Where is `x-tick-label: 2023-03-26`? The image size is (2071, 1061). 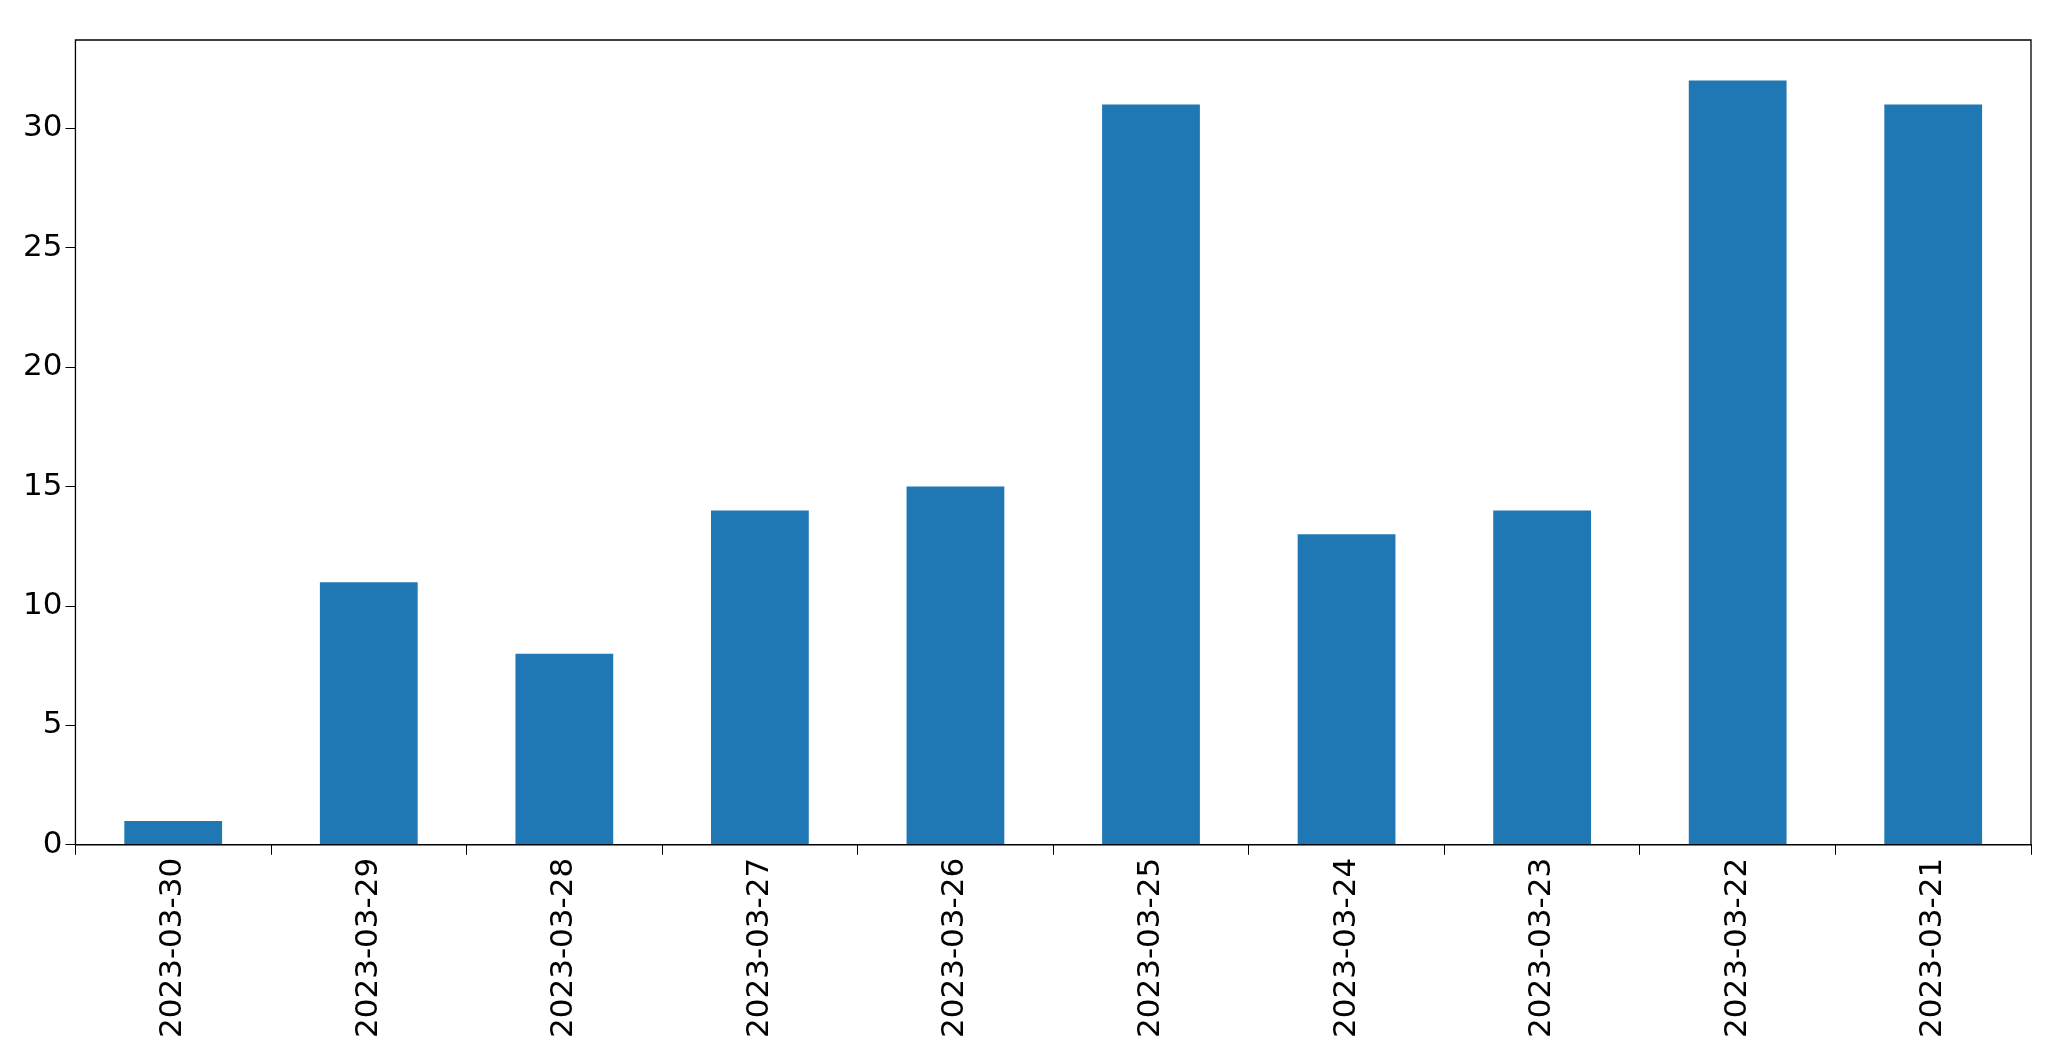 x-tick-label: 2023-03-26 is located at coordinates (952, 948).